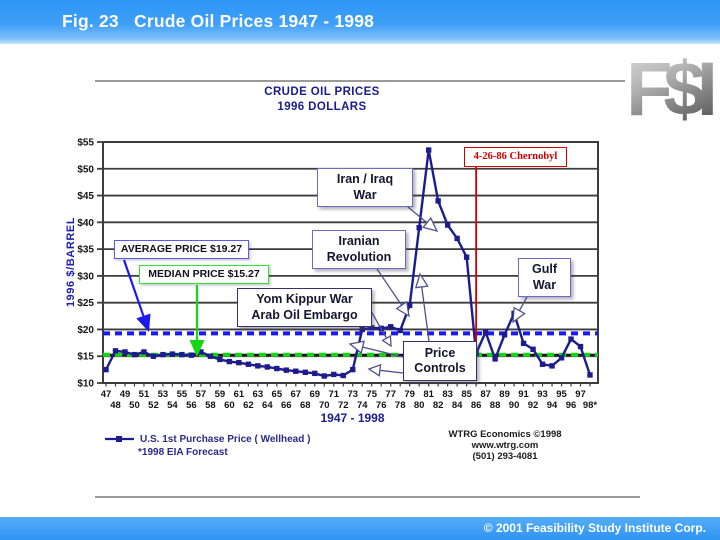 This screenshot has height=540, width=720. I want to click on credit-line-2: www.wtrg.com, so click(505, 445).